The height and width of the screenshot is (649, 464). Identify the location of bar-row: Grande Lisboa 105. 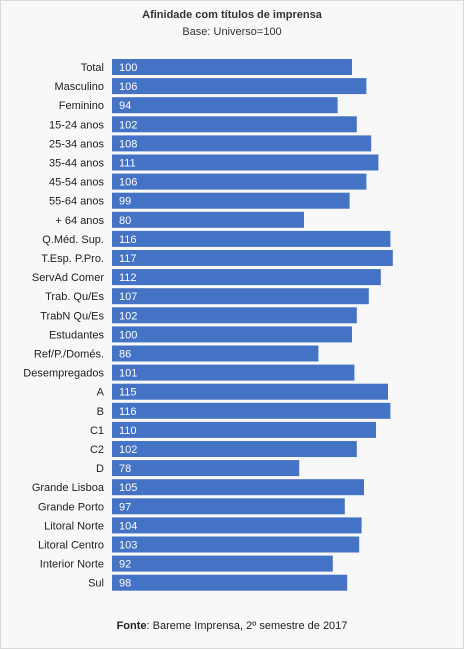
(198, 487).